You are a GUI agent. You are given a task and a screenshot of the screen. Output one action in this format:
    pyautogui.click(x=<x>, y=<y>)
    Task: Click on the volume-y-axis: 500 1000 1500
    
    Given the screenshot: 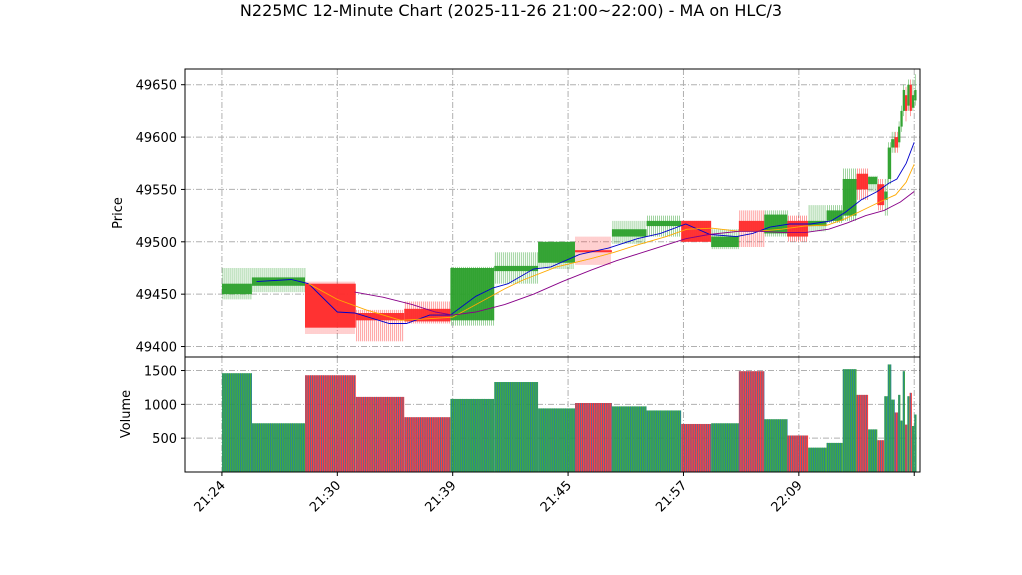 What is the action you would take?
    pyautogui.click(x=164, y=406)
    